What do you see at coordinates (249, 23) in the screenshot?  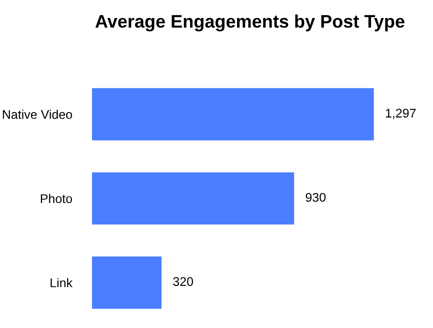 I see `chart-title: Average Engagements by Post Type` at bounding box center [249, 23].